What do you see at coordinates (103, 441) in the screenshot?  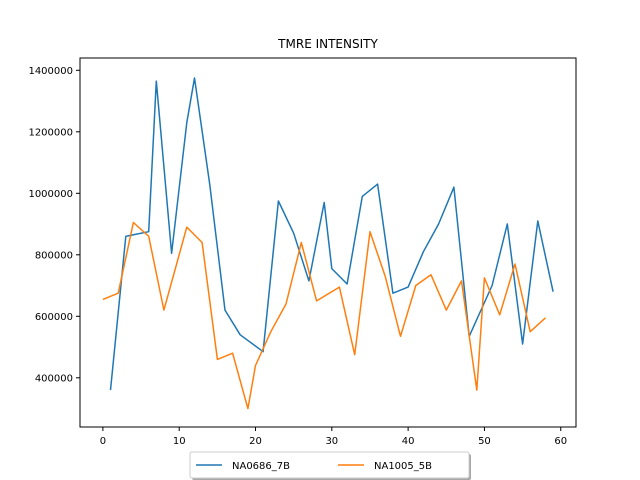 I see `x-tick-label: 0` at bounding box center [103, 441].